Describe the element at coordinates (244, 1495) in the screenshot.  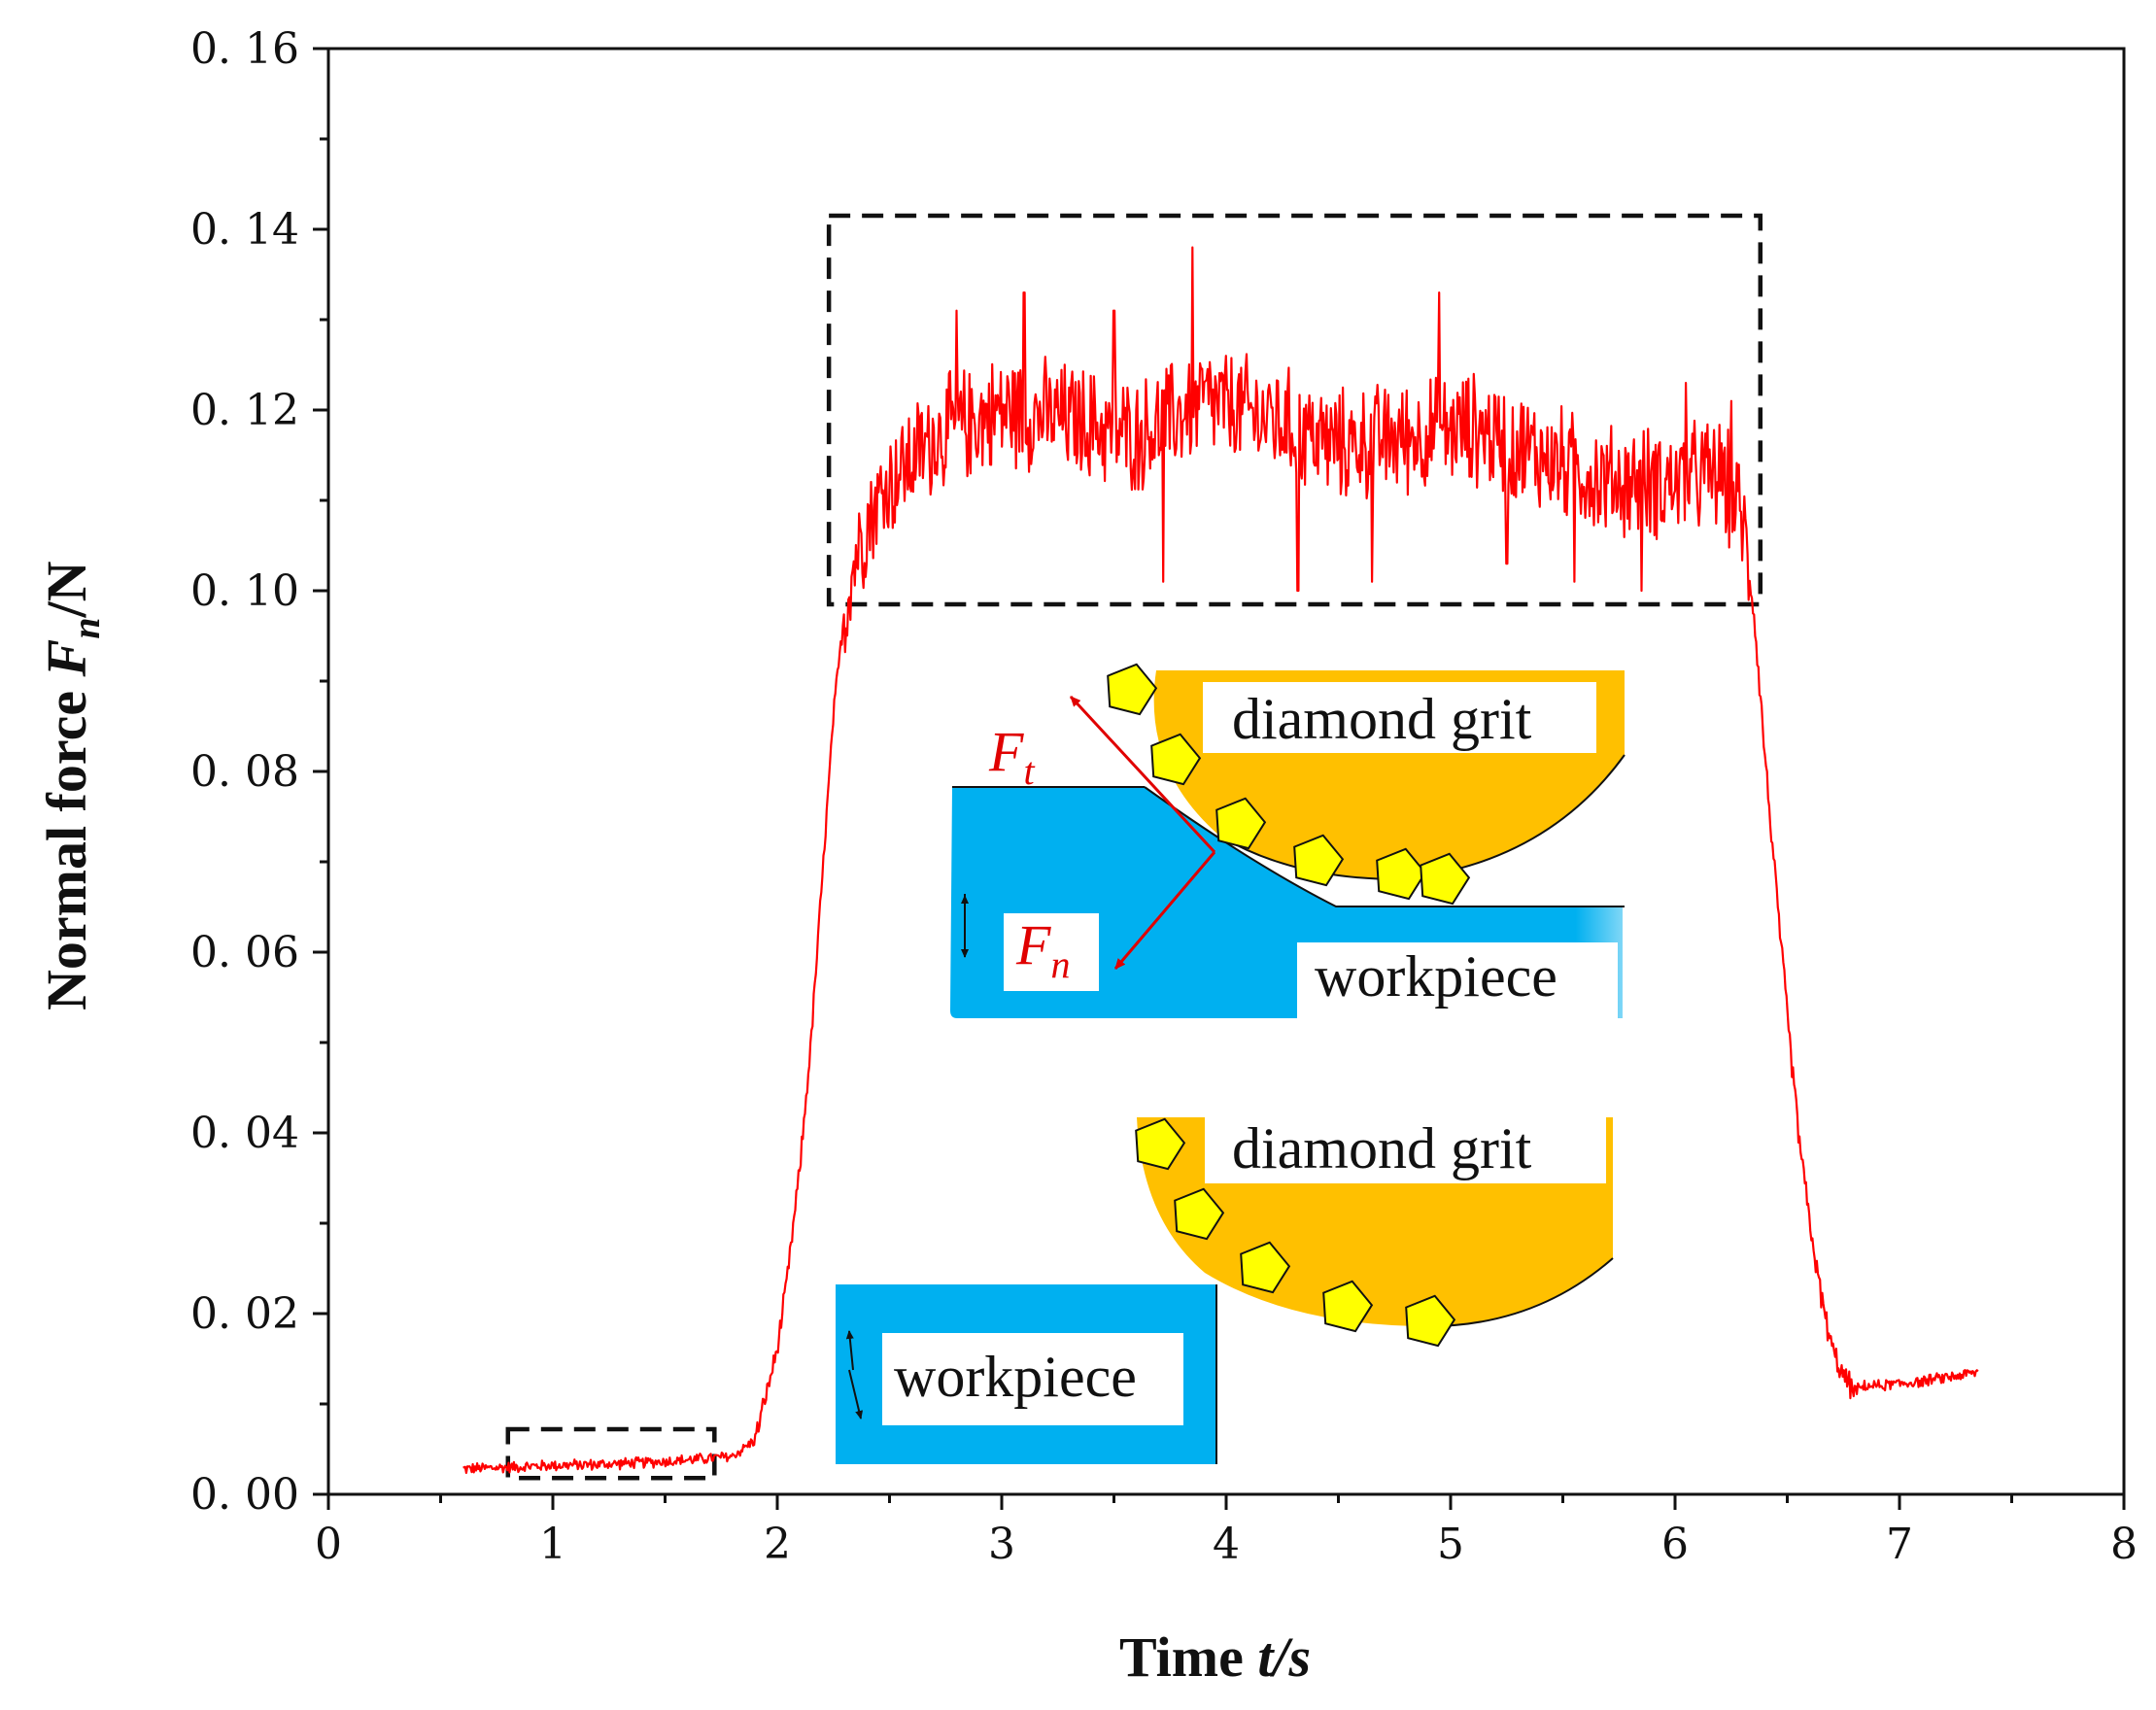
I see `y-tick-label: 0. 00` at that location.